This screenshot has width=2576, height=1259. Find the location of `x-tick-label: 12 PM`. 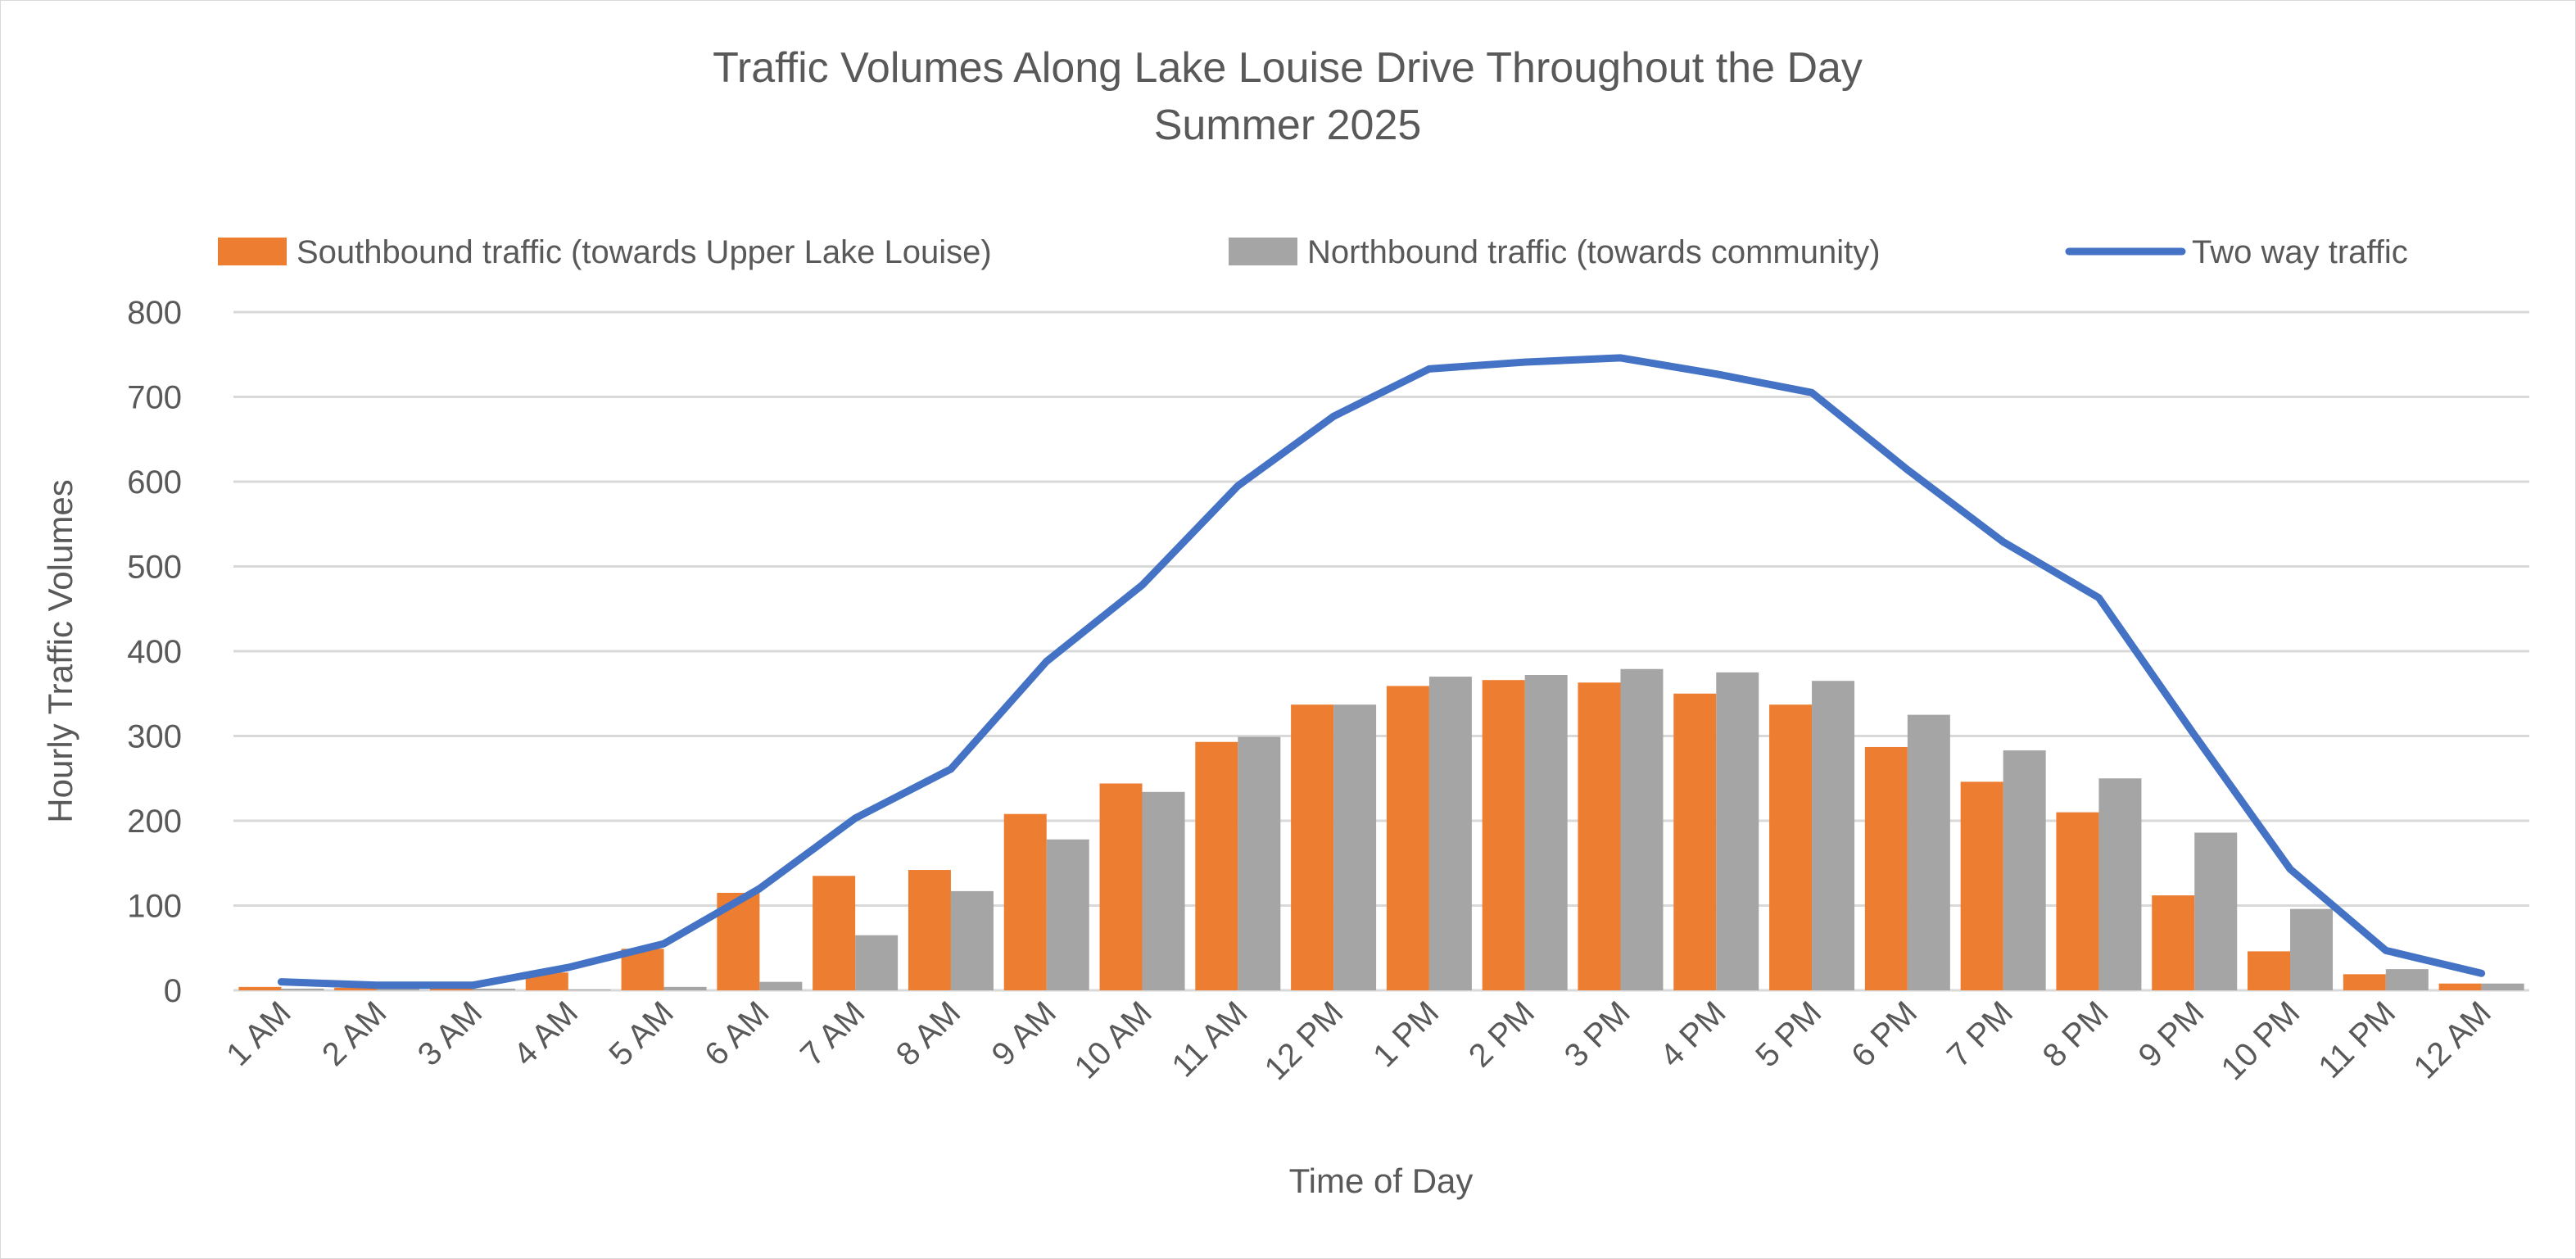

x-tick-label: 12 PM is located at coordinates (1304, 1040).